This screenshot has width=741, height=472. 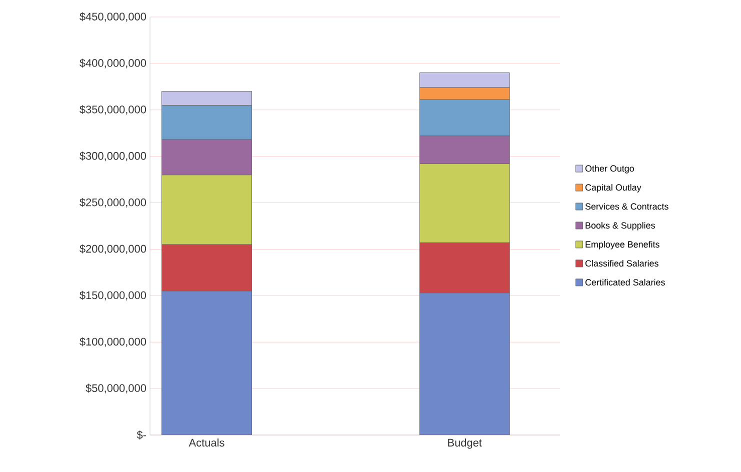 What do you see at coordinates (623, 245) in the screenshot?
I see `legend-label: Employee Benefits` at bounding box center [623, 245].